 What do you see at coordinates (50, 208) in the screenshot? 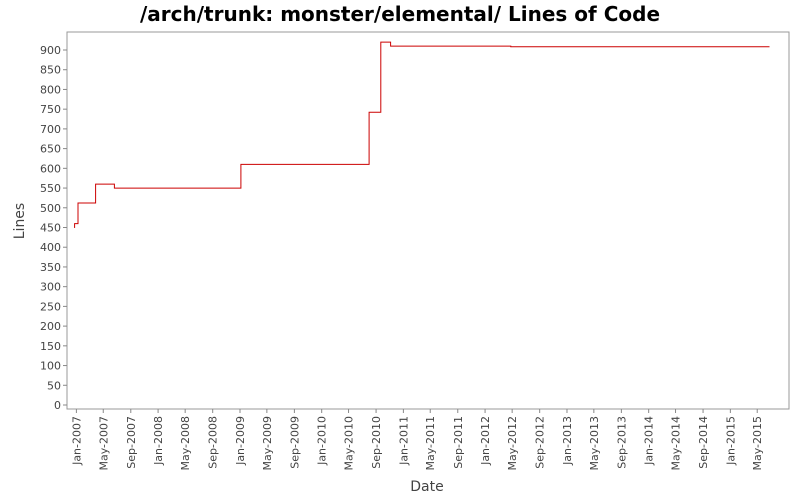
I see `y-tick-label: 500` at bounding box center [50, 208].